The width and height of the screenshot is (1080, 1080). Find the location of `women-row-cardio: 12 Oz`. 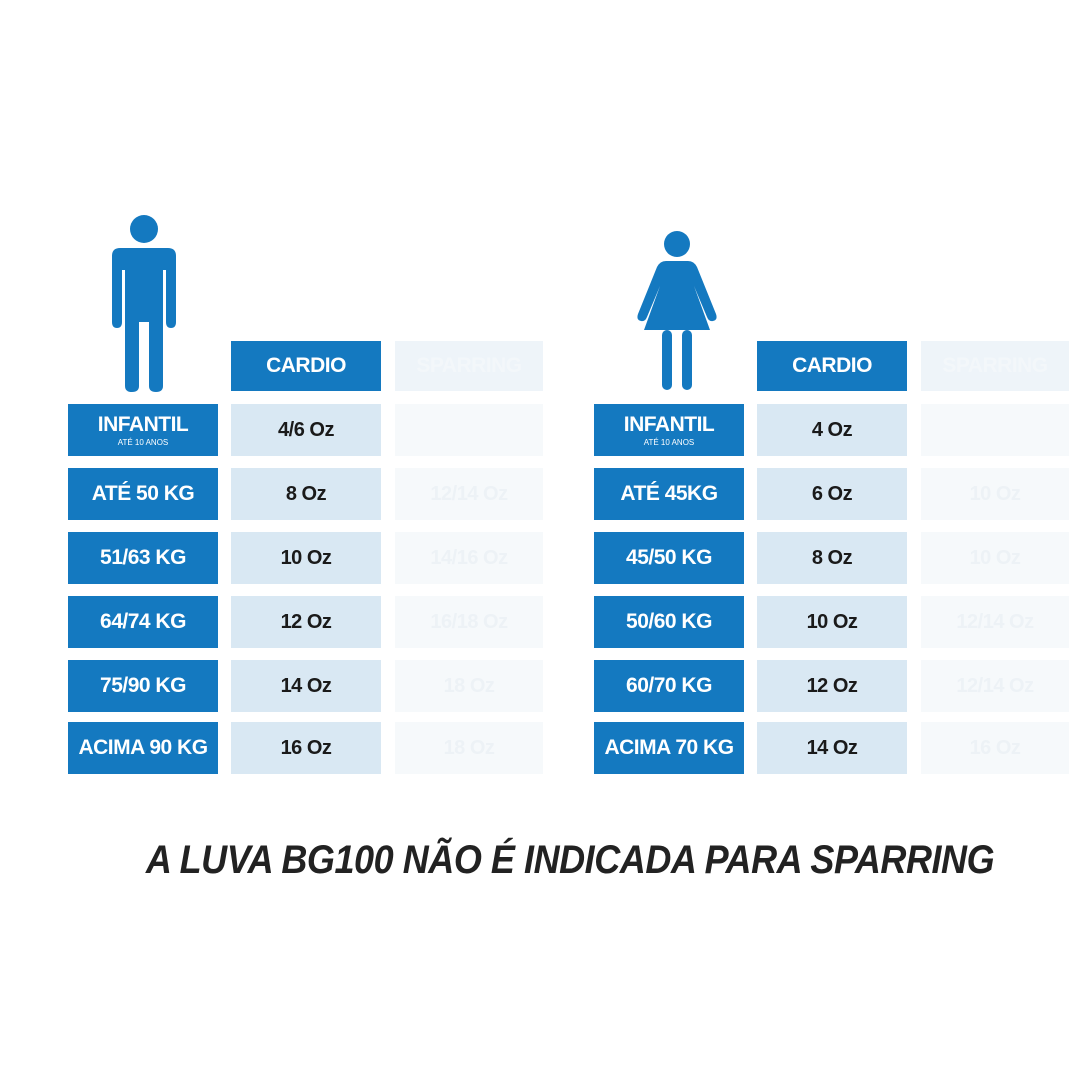

women-row-cardio: 12 Oz is located at coordinates (832, 686).